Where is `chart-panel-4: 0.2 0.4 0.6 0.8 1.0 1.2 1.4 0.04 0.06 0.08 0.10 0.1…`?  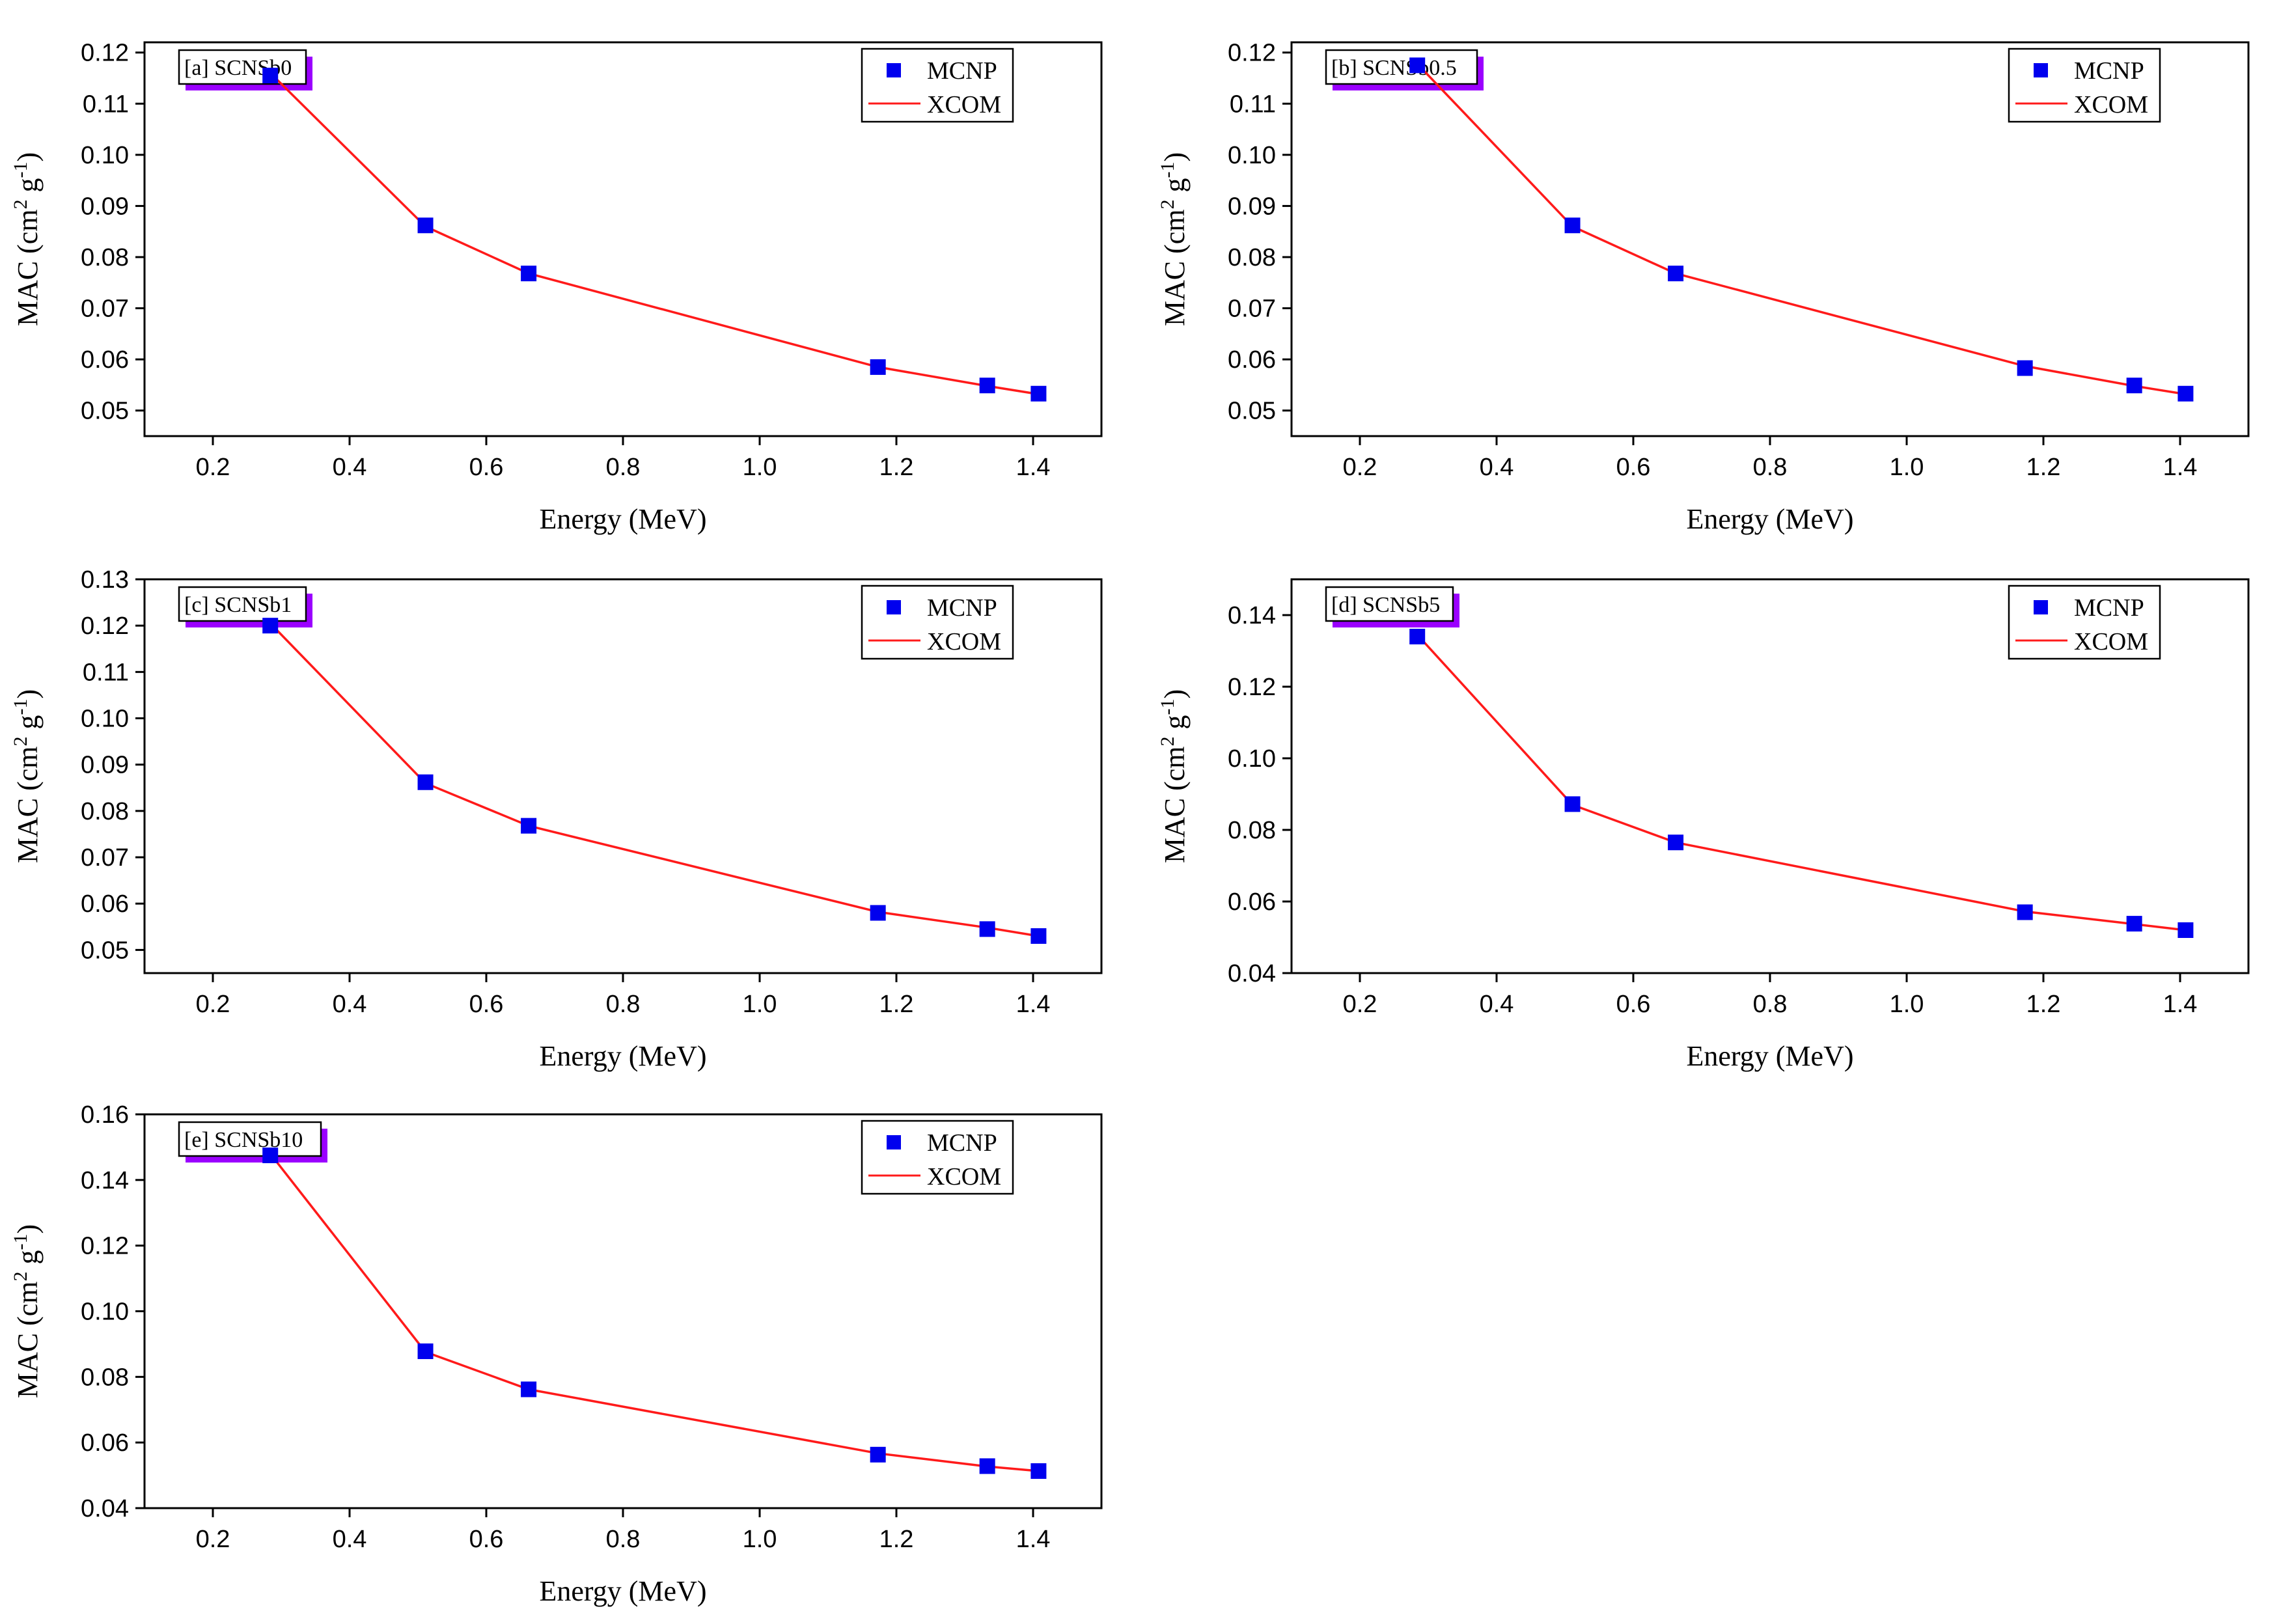 chart-panel-4: 0.2 0.4 0.6 0.8 1.0 1.2 1.4 0.04 0.06 0.08 0.10 0.1… is located at coordinates (1704, 825).